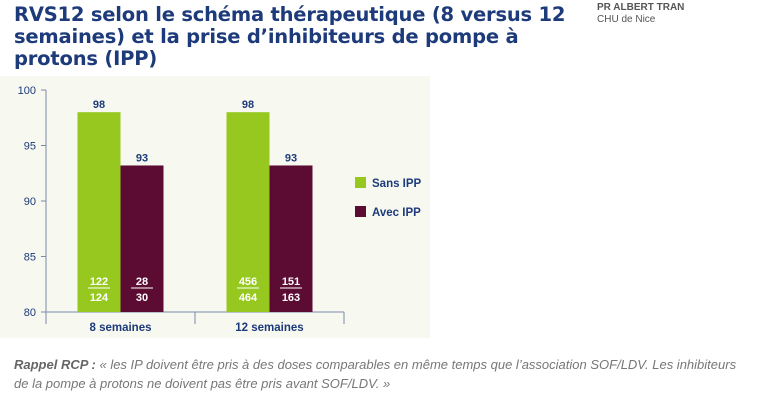  What do you see at coordinates (641, 7) in the screenshot?
I see `author-name: PR ALBERT TRAN` at bounding box center [641, 7].